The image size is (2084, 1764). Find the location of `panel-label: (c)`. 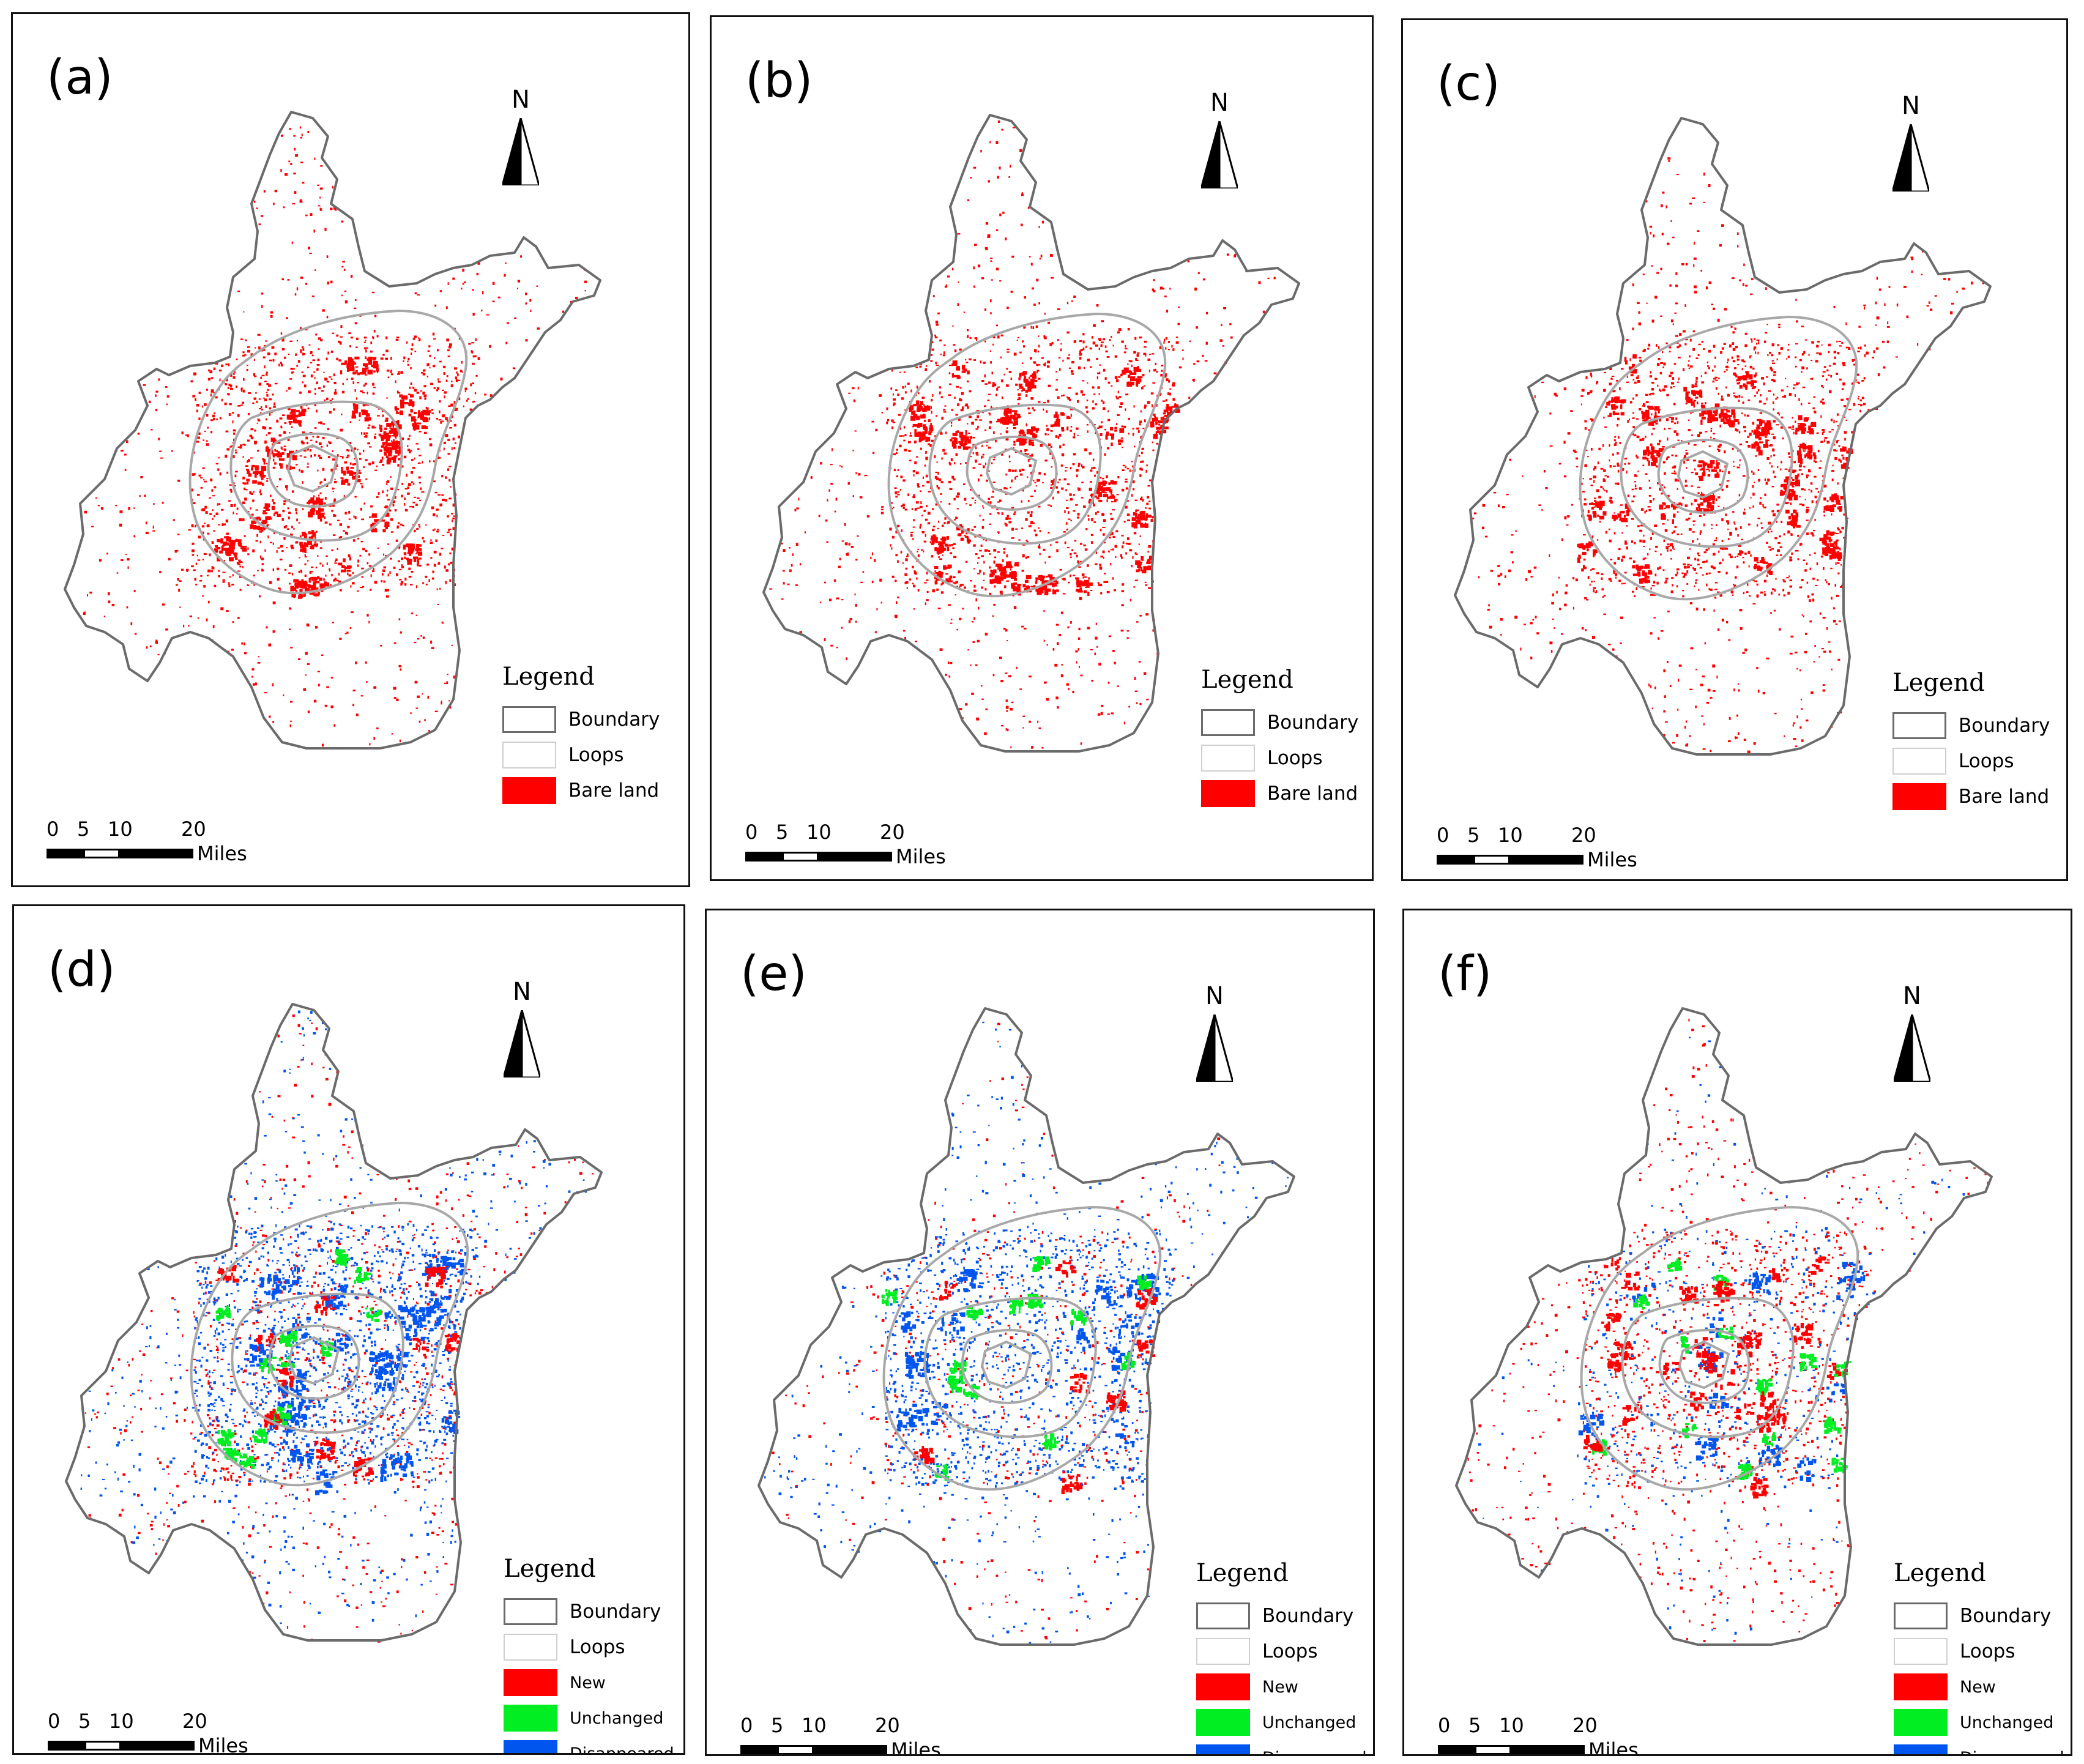

panel-label: (c) is located at coordinates (1468, 83).